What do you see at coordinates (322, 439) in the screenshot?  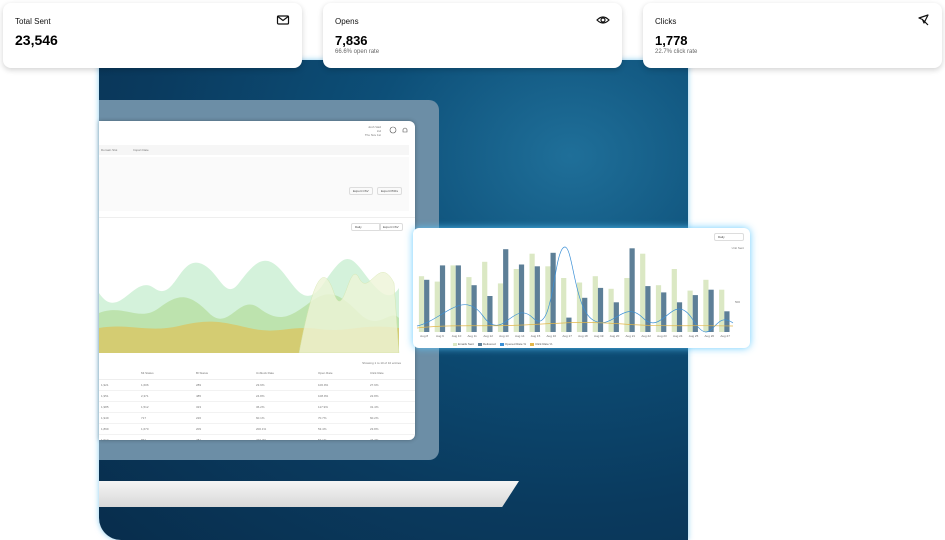 I see `table-cell: 57.1%` at bounding box center [322, 439].